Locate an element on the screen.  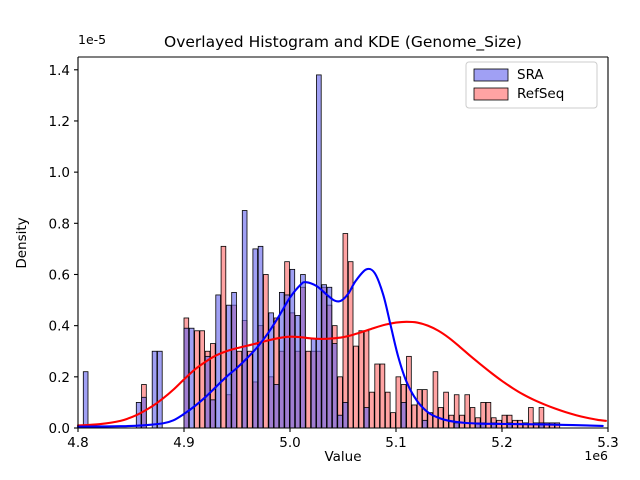
y-tick-label: 0.4 is located at coordinates (59, 327).